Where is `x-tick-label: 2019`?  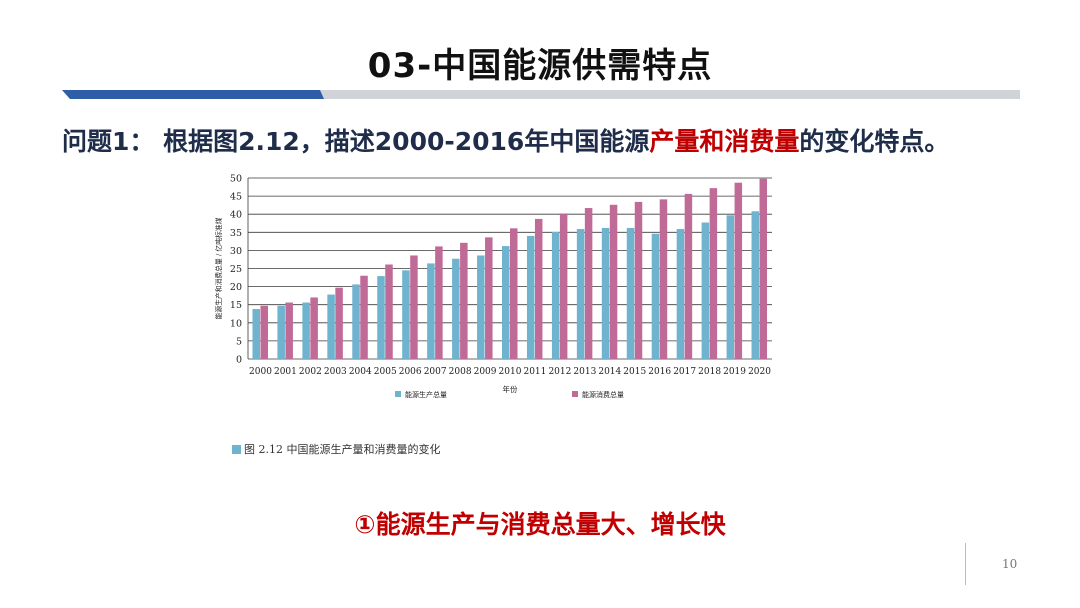
x-tick-label: 2019 is located at coordinates (734, 372).